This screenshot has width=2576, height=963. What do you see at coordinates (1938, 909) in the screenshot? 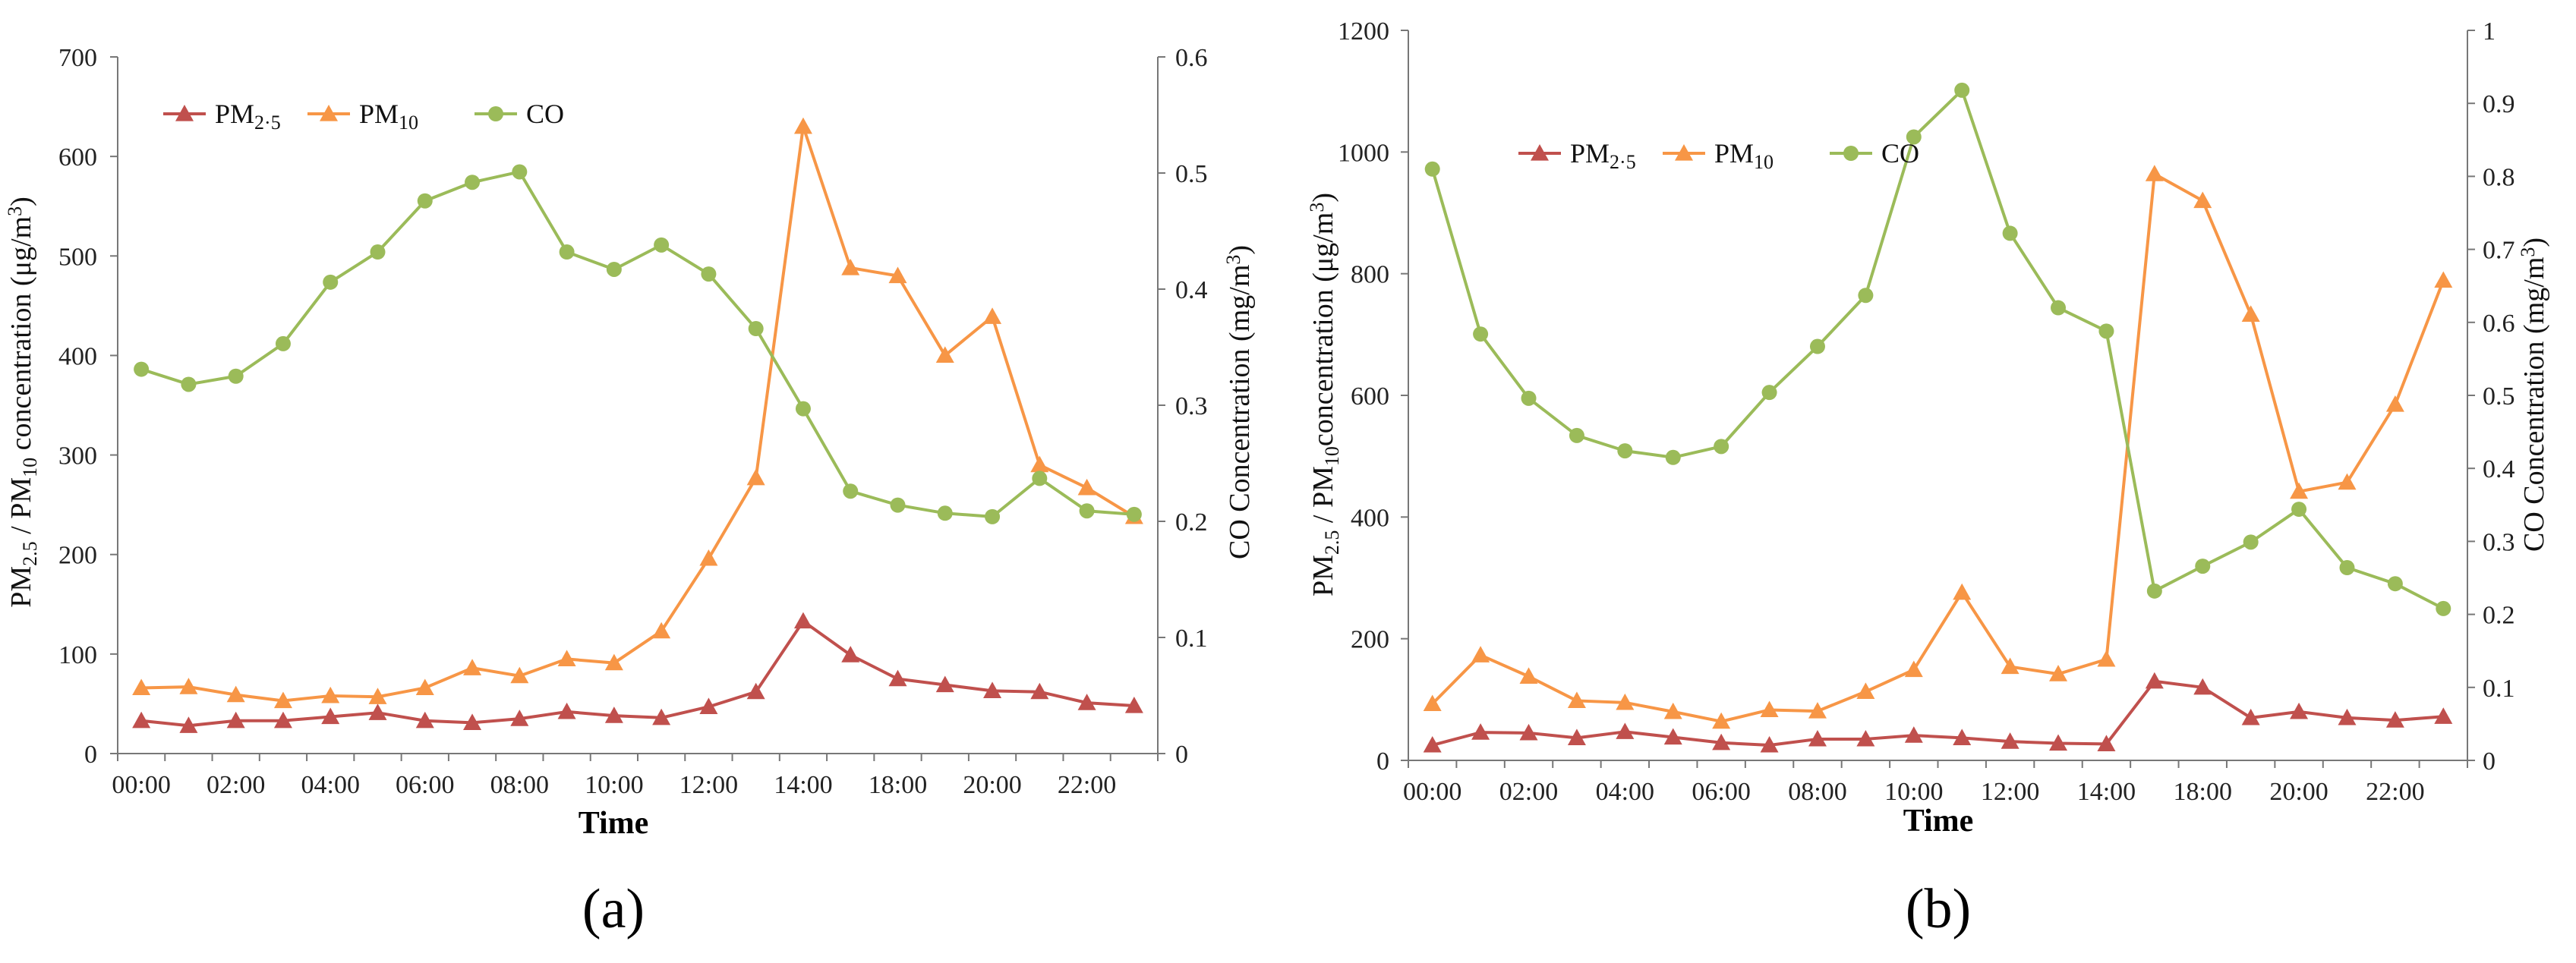
I see `panel-label: (b)` at bounding box center [1938, 909].